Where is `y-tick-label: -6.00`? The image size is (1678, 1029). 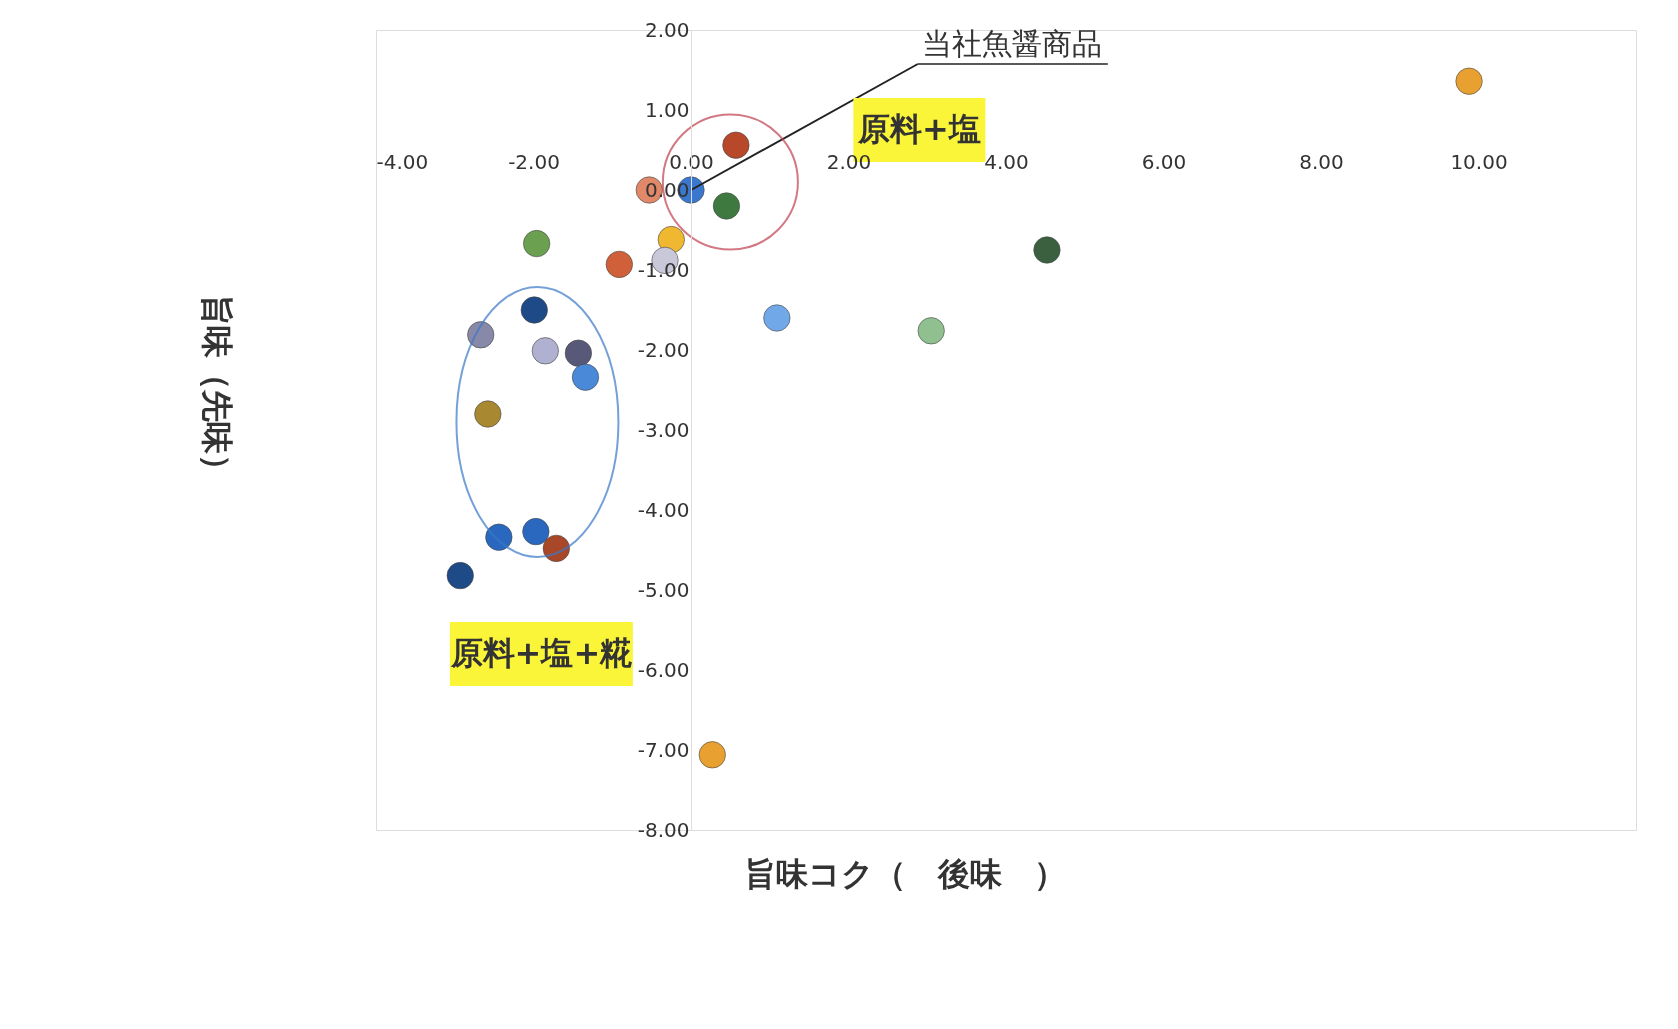
y-tick-label: -6.00 is located at coordinates (663, 669).